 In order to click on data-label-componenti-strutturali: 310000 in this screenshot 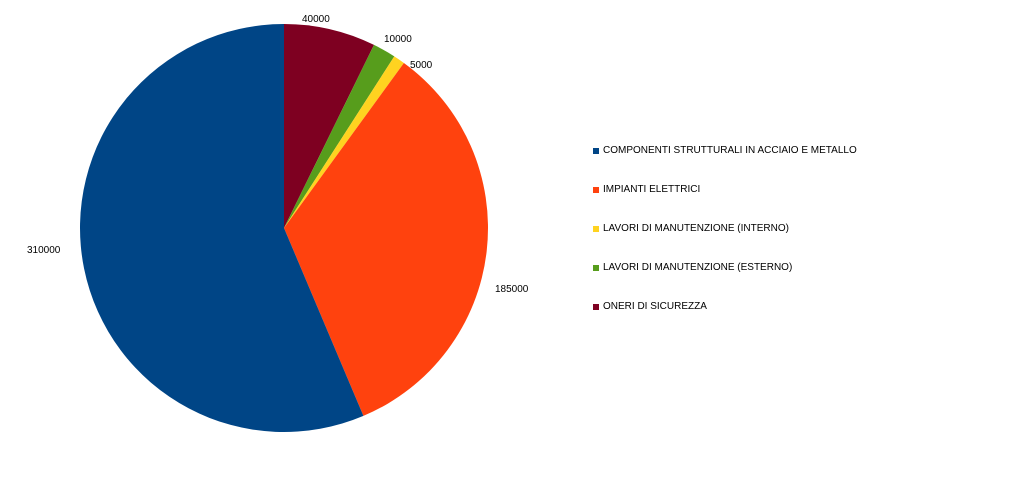, I will do `click(44, 250)`.